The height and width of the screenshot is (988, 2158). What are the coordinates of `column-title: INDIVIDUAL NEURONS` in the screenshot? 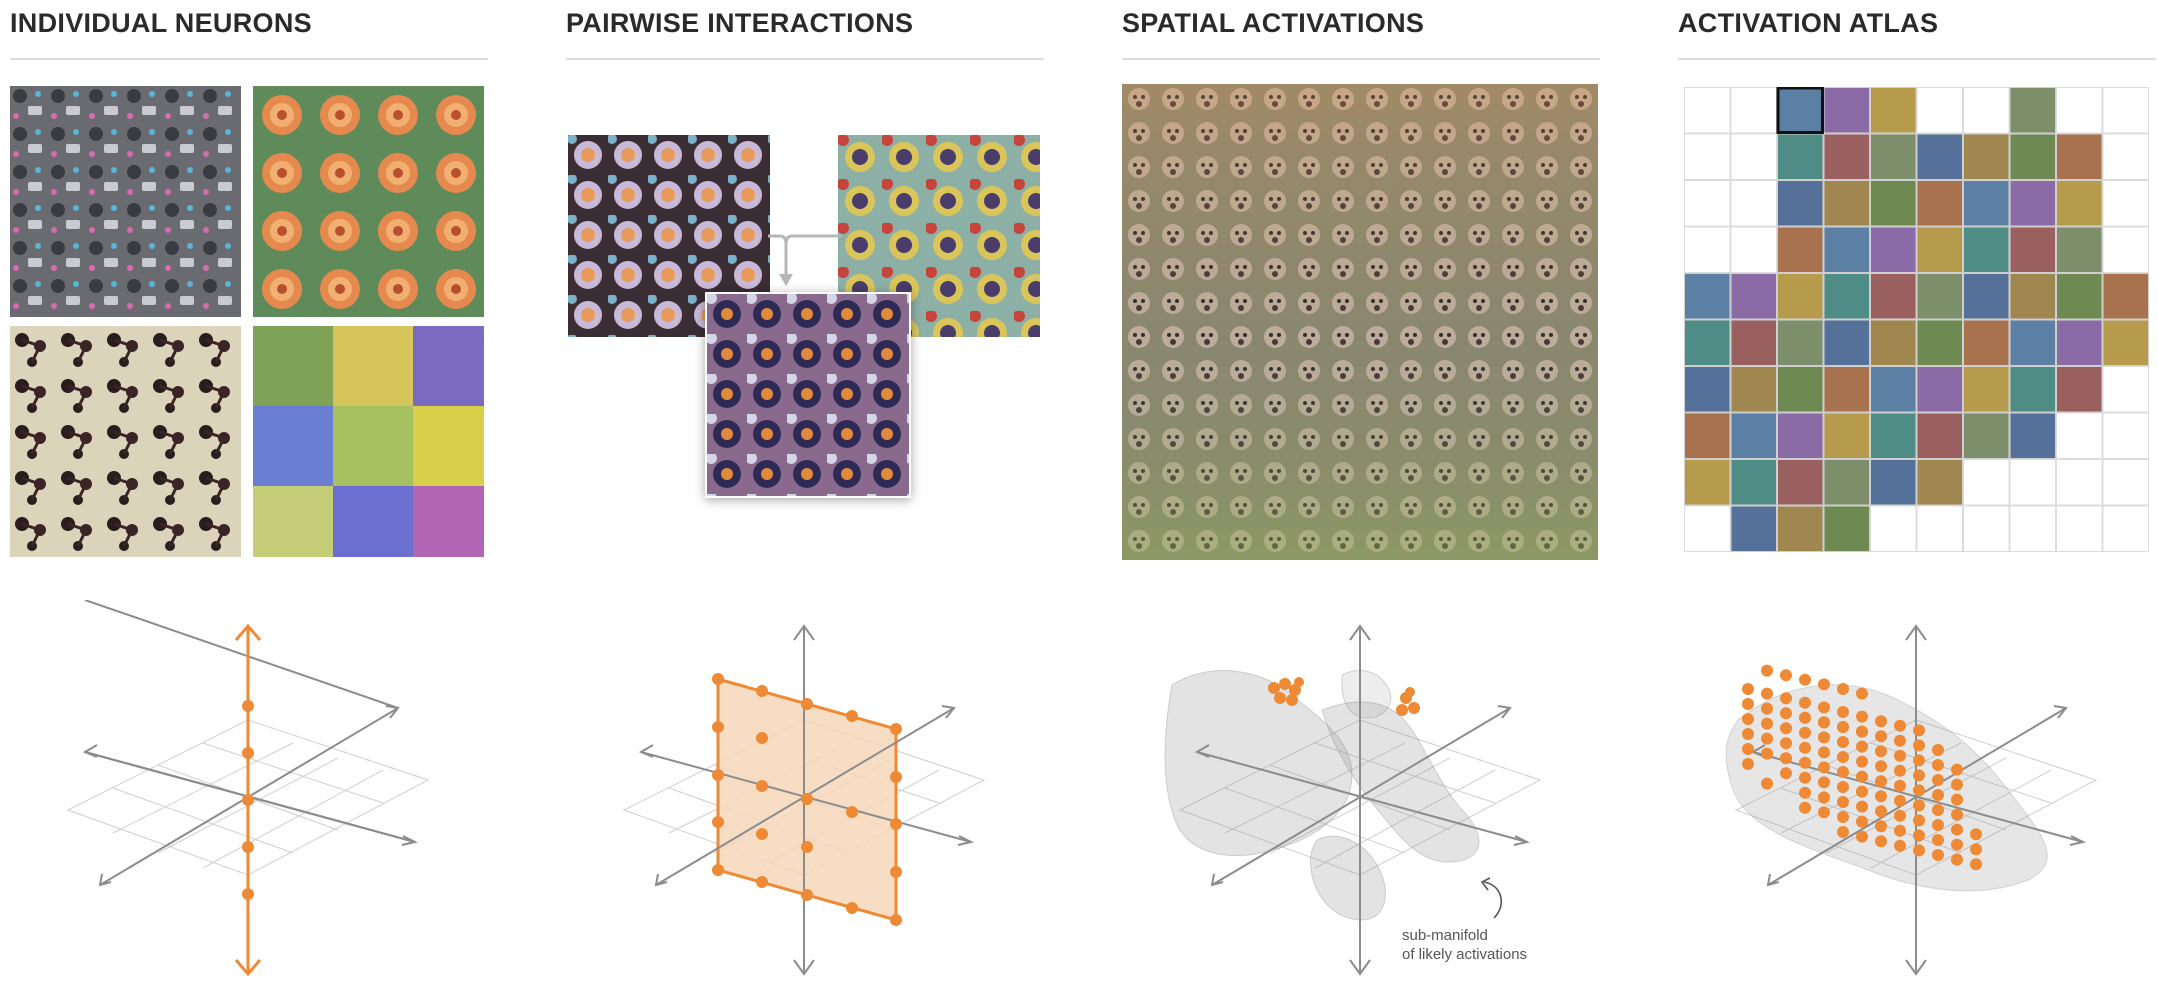 It's located at (161, 23).